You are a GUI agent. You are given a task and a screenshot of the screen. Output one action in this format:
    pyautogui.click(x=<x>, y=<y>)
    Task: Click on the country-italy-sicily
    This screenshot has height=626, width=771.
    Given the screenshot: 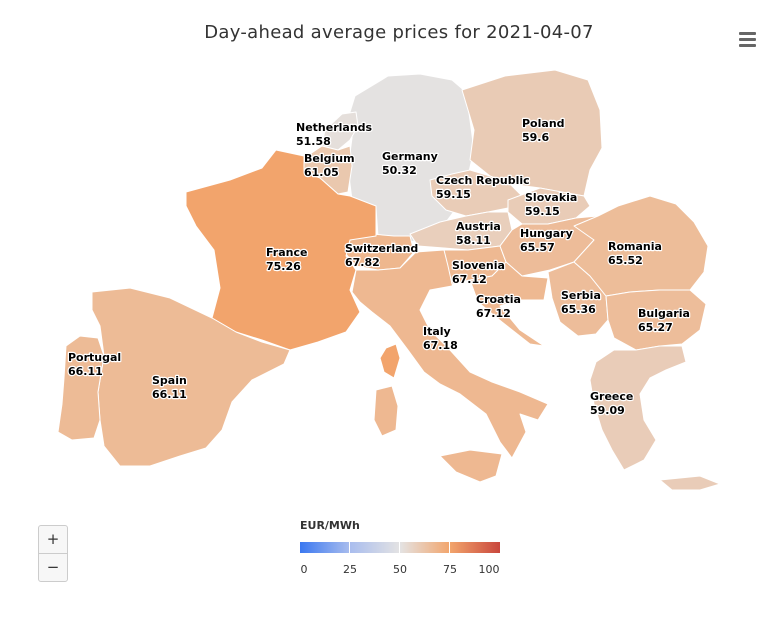 What is the action you would take?
    pyautogui.click(x=471, y=466)
    